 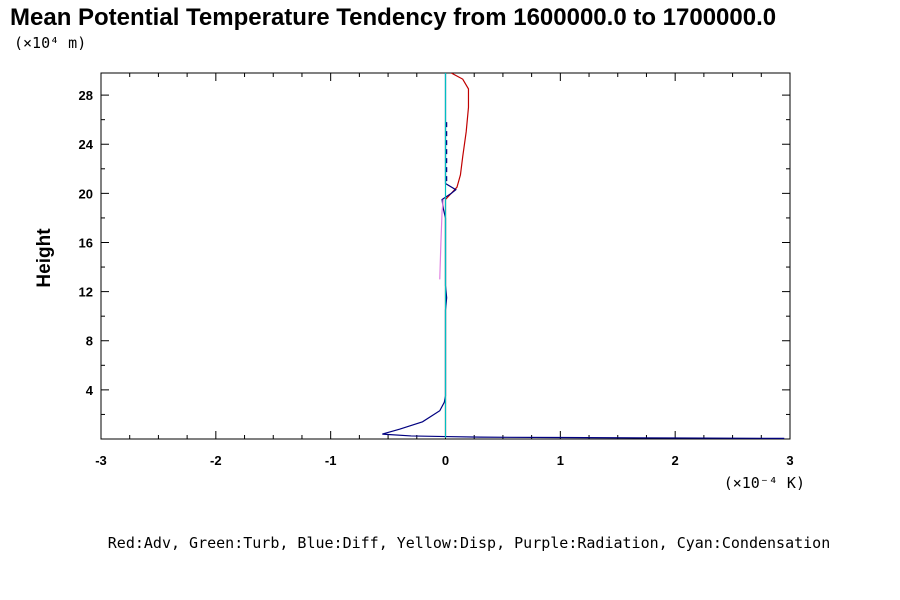 What do you see at coordinates (86, 242) in the screenshot?
I see `y-tick-label: 16` at bounding box center [86, 242].